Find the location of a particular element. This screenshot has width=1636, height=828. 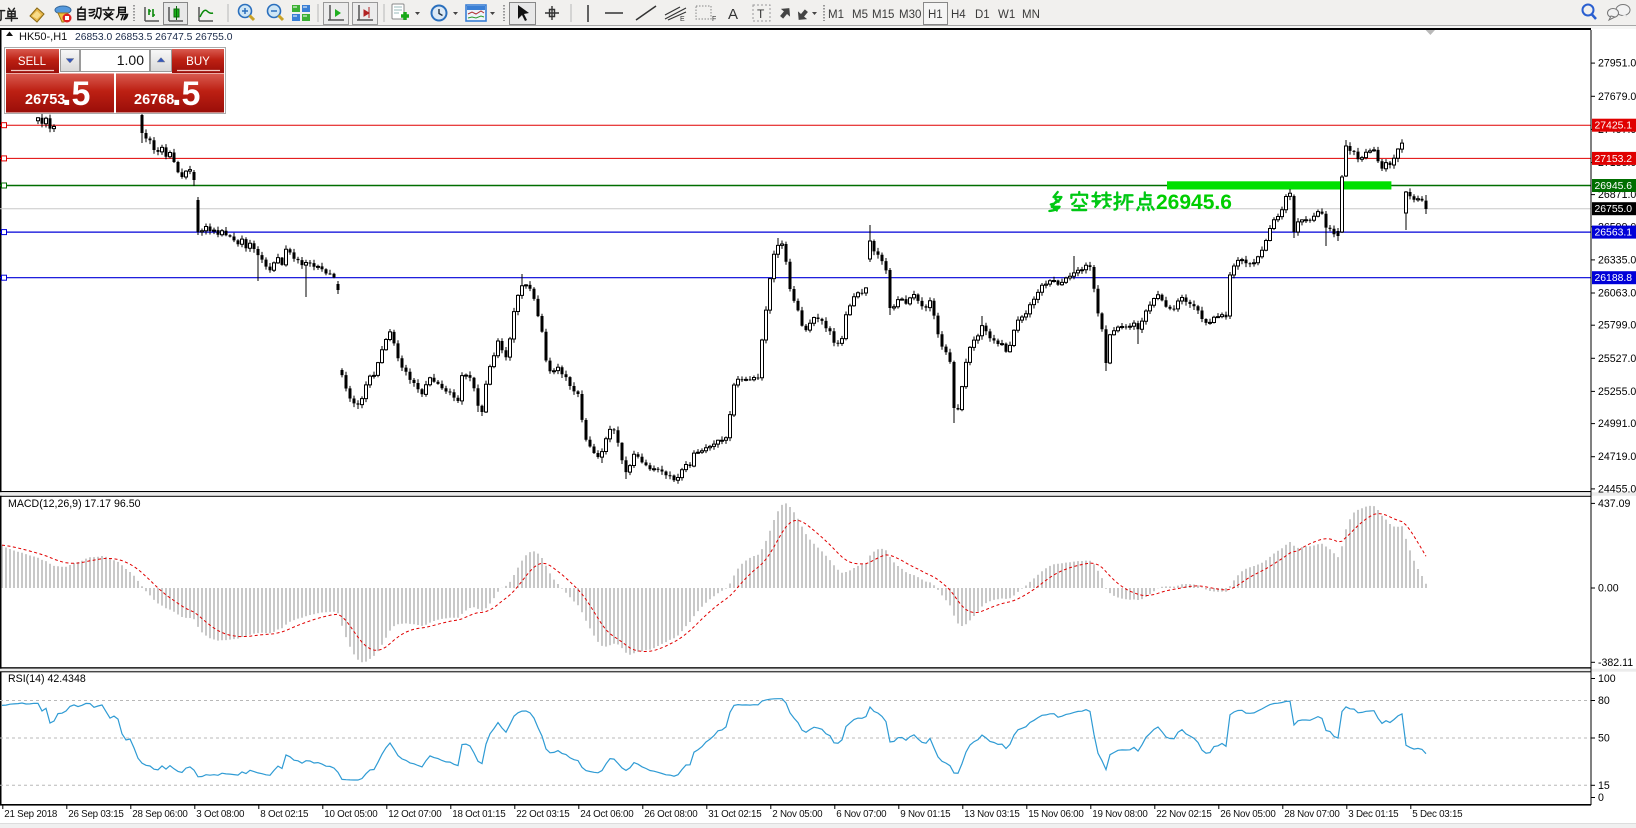

svg-text: 18 Oct 01:15 is located at coordinates (479, 814).